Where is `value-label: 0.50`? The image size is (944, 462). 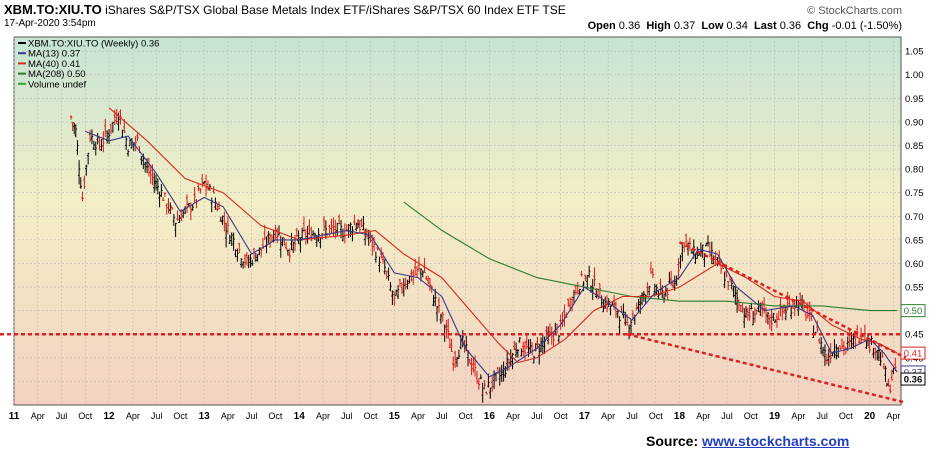 value-label: 0.50 is located at coordinates (913, 311).